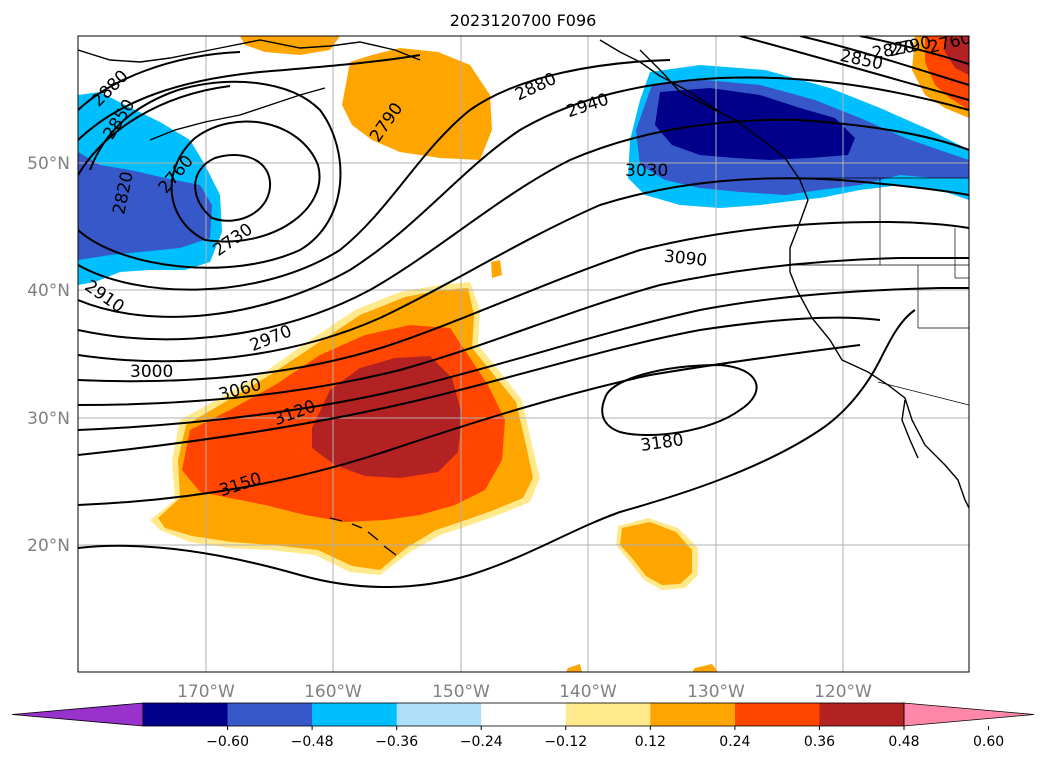  Describe the element at coordinates (387, 417) in the screenshot. I see `positive-anomaly-central-core` at that location.